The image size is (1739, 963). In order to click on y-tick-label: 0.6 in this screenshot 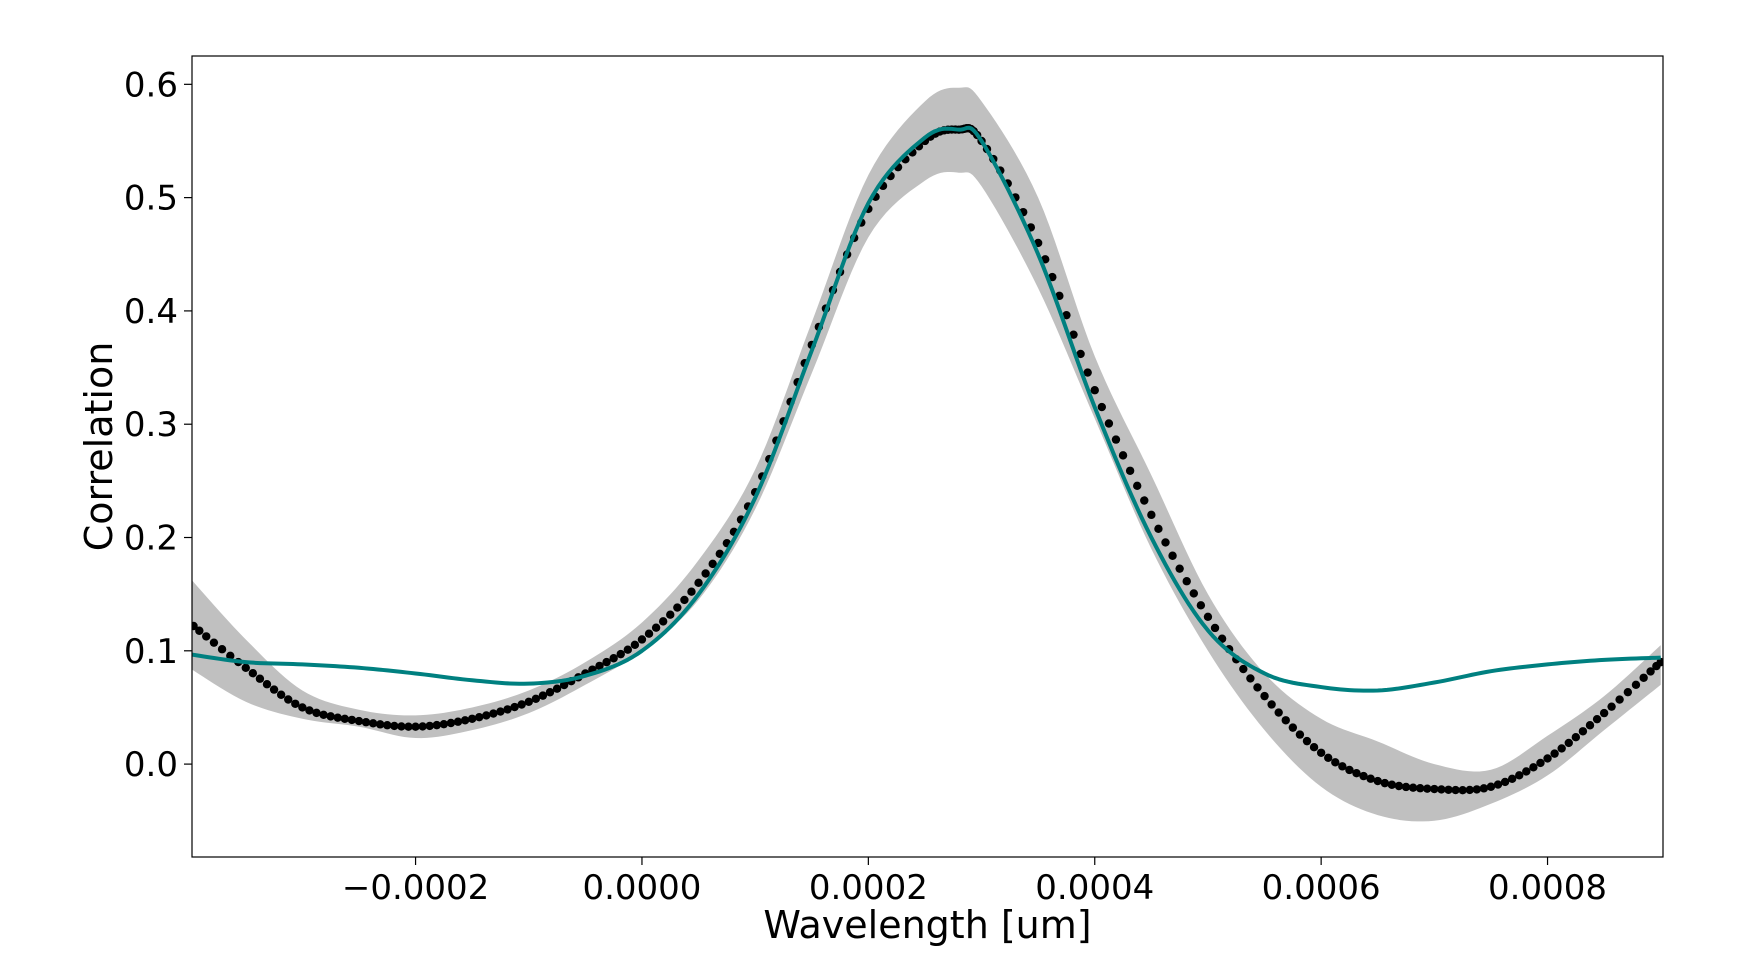, I will do `click(151, 85)`.